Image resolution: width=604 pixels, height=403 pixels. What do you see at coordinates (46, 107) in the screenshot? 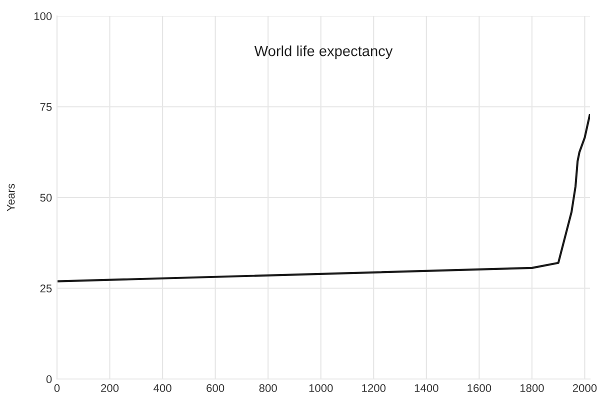
I see `y-tick-label: 75` at bounding box center [46, 107].